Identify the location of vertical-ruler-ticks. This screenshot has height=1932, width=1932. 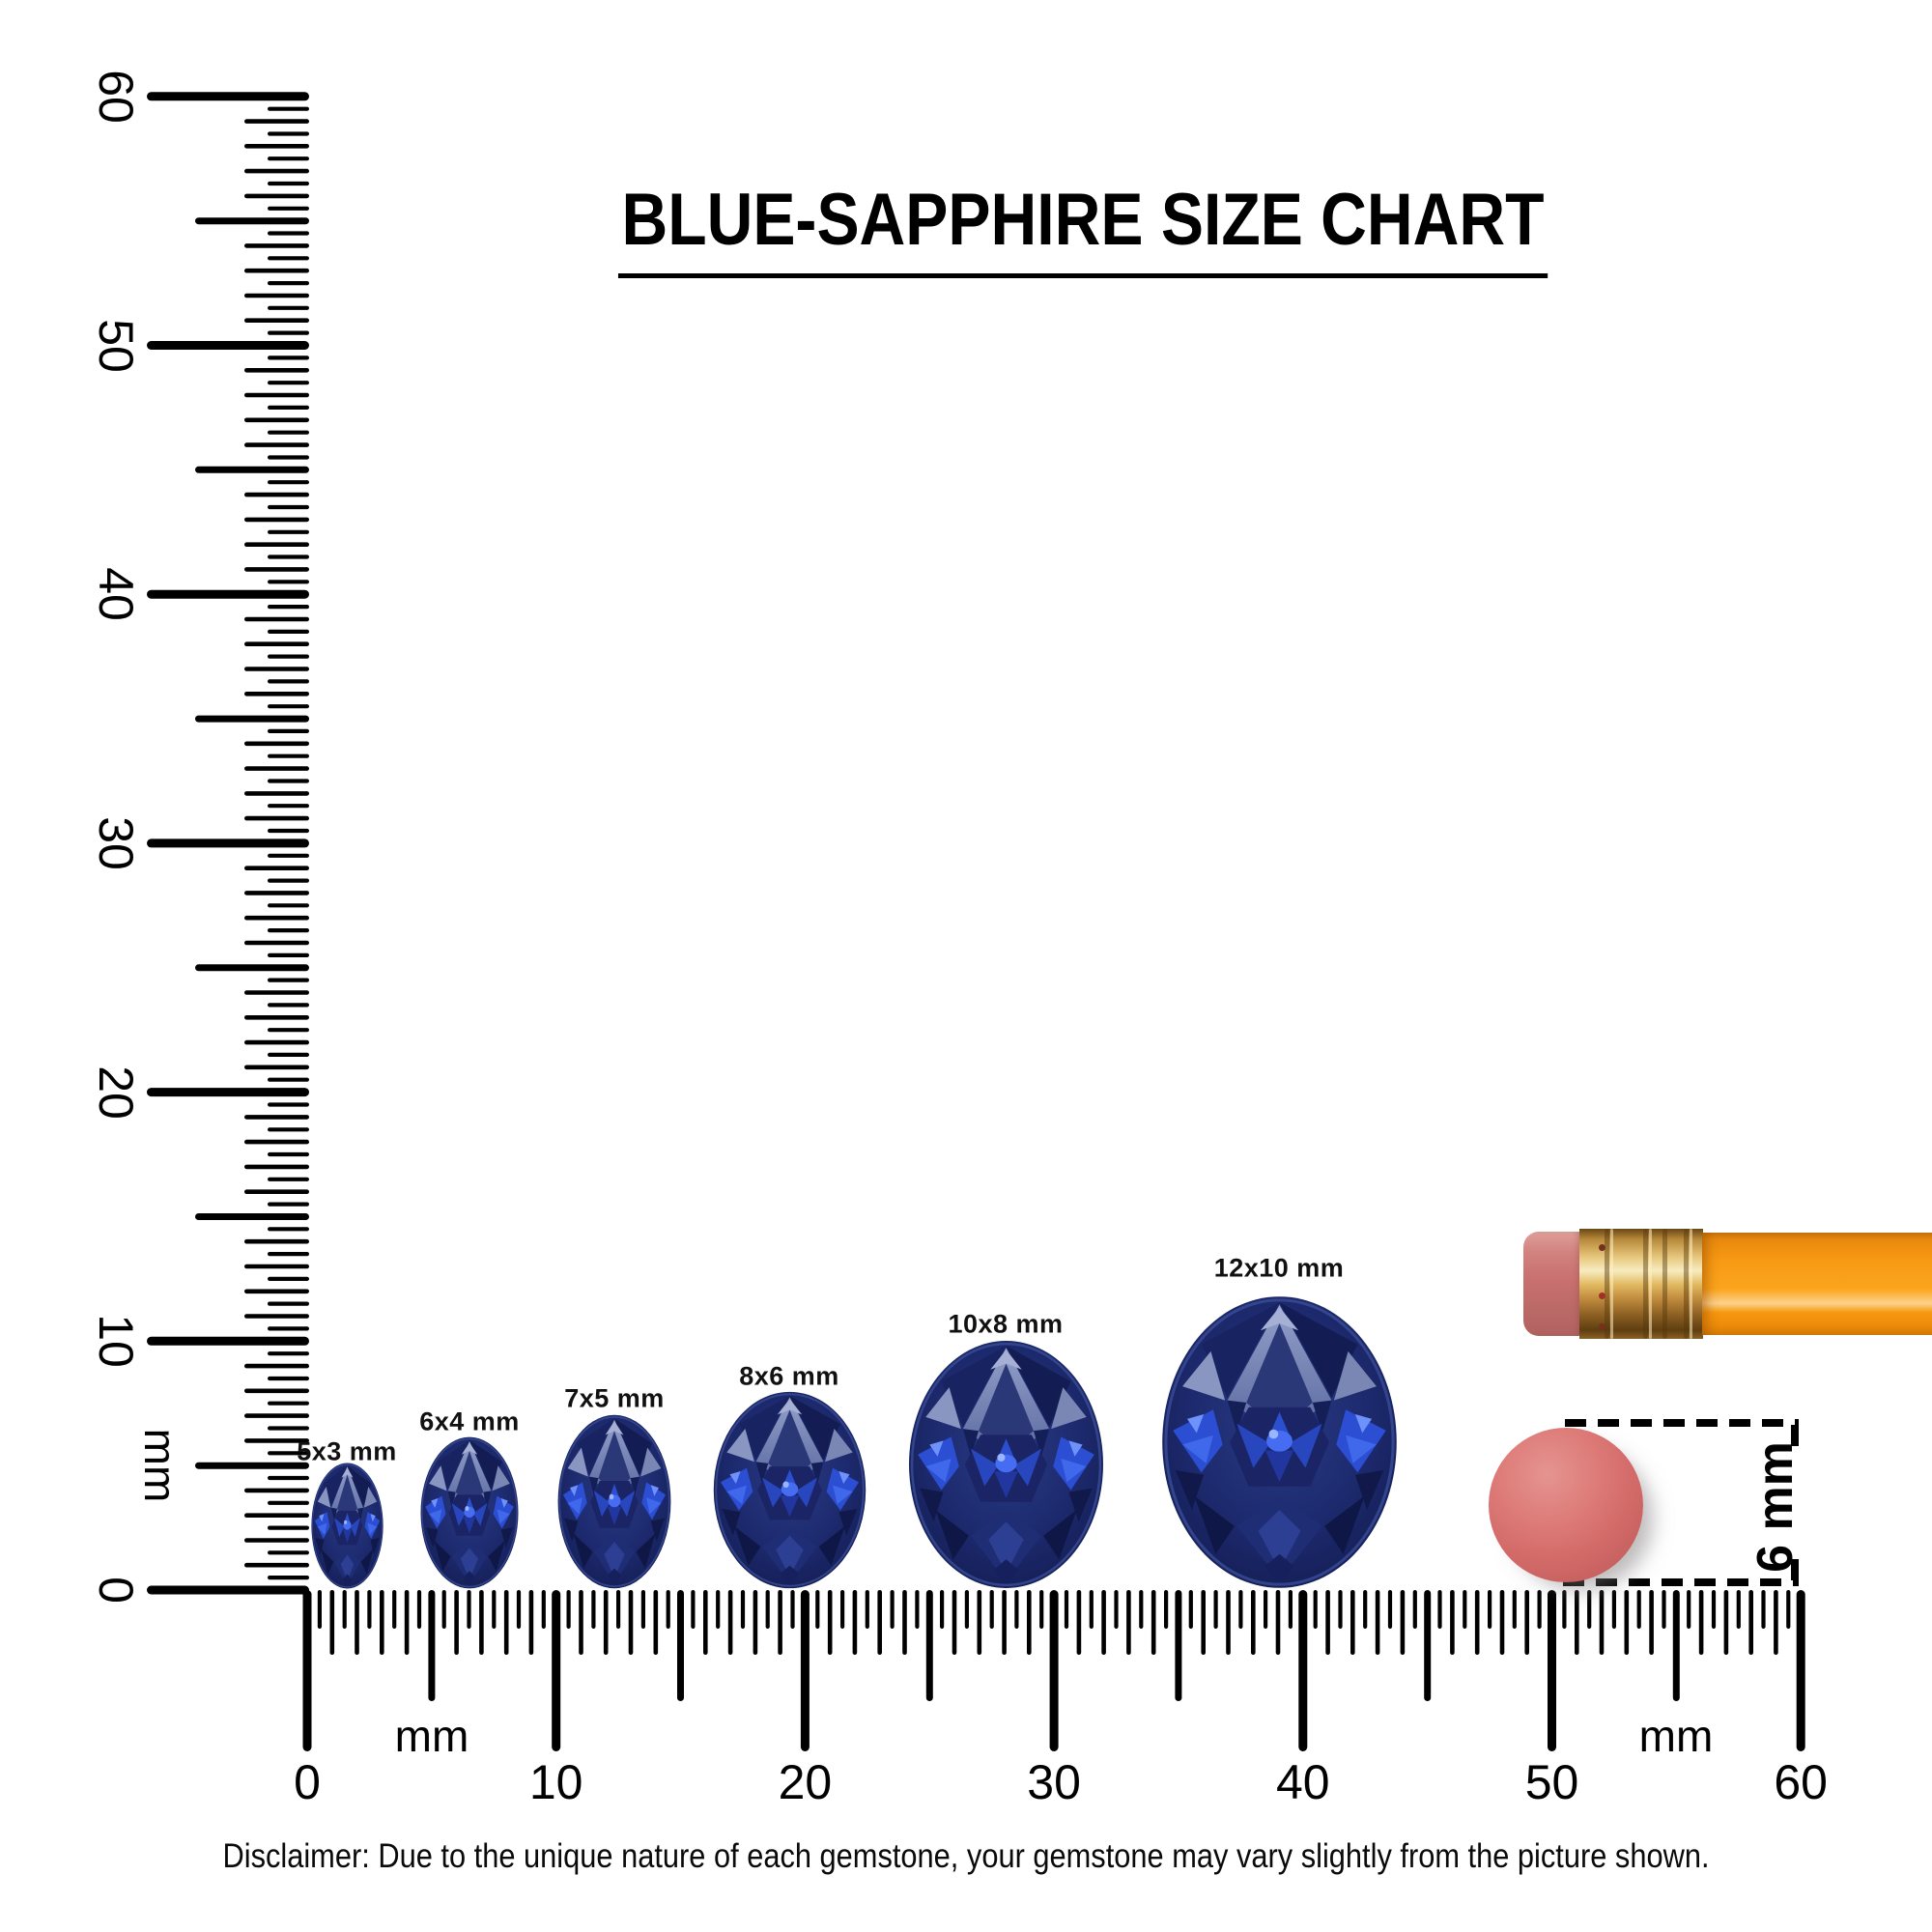
(228, 843).